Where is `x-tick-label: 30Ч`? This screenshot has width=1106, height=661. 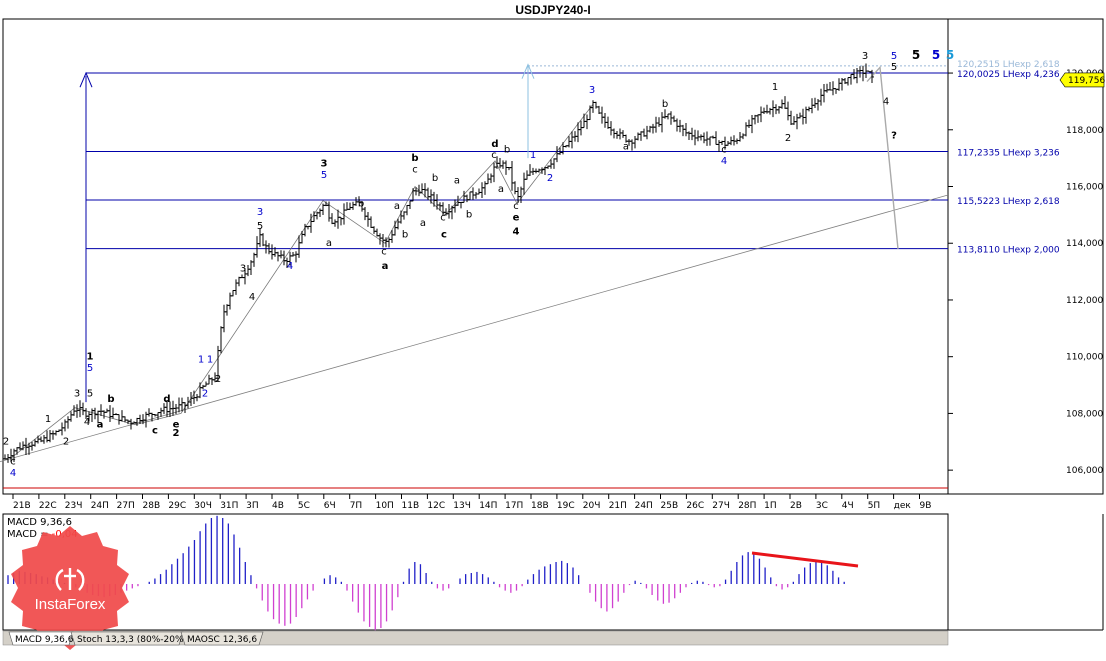 x-tick-label: 30Ч is located at coordinates (203, 506).